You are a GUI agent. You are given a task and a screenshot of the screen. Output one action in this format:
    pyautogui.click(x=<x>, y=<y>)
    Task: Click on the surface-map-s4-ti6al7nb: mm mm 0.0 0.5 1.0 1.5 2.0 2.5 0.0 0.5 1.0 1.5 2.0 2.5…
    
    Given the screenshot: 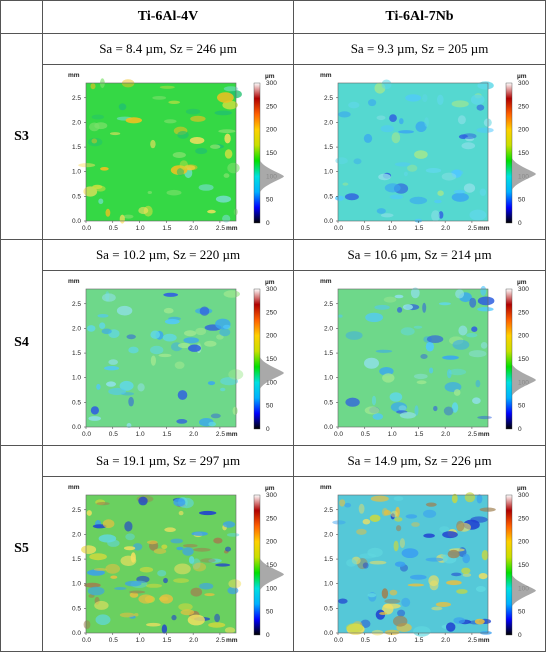 What is the action you would take?
    pyautogui.click(x=420, y=358)
    